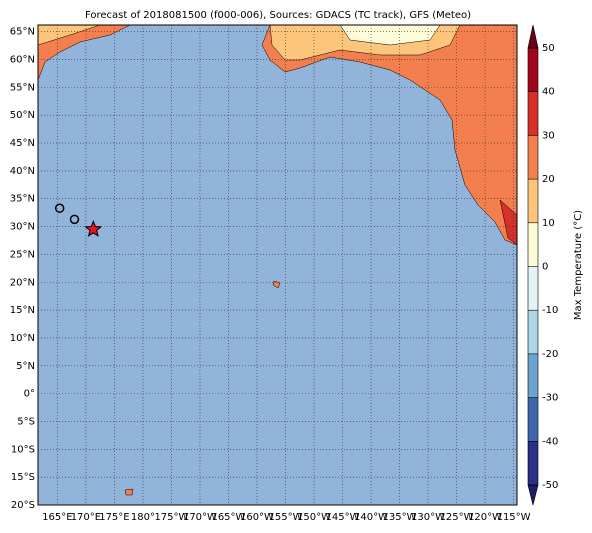  Describe the element at coordinates (25, 366) in the screenshot. I see `y-tick-label: 5°N` at that location.